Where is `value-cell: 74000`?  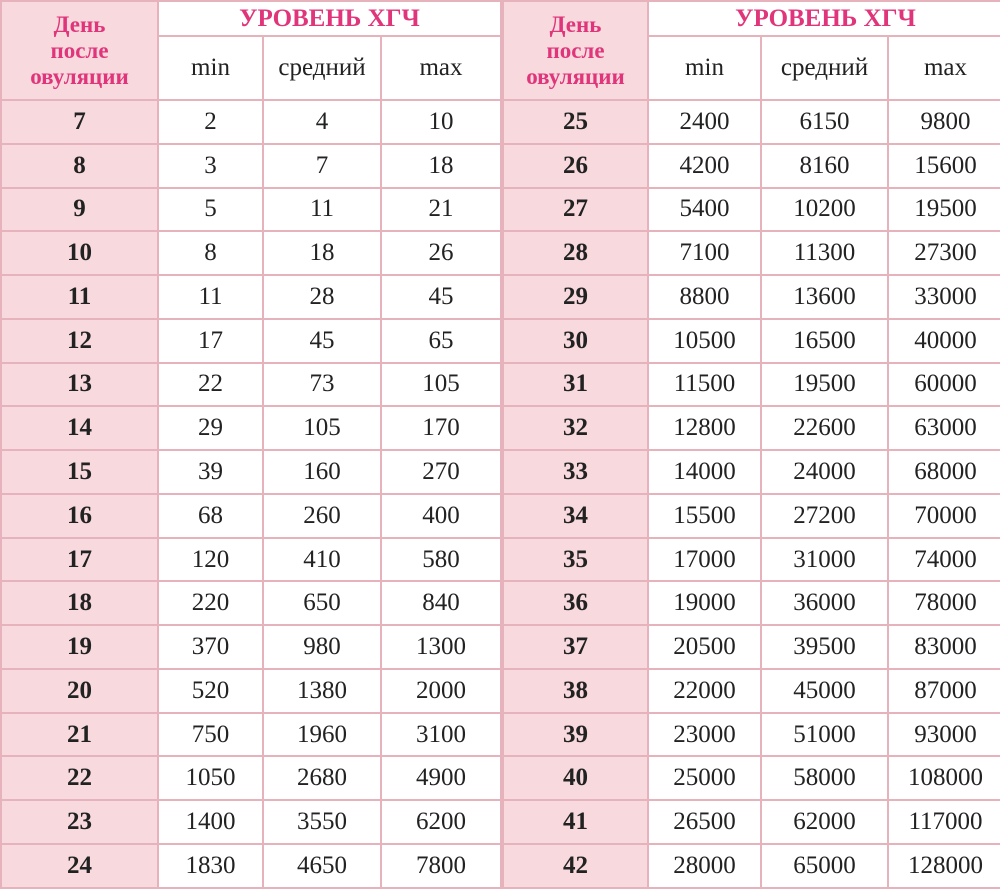
value-cell: 74000 is located at coordinates (943, 559).